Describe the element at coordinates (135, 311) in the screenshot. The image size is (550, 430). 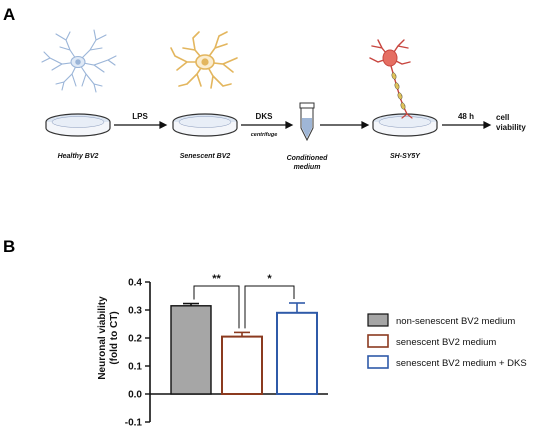
I see `y-tick-label: 0.3` at that location.